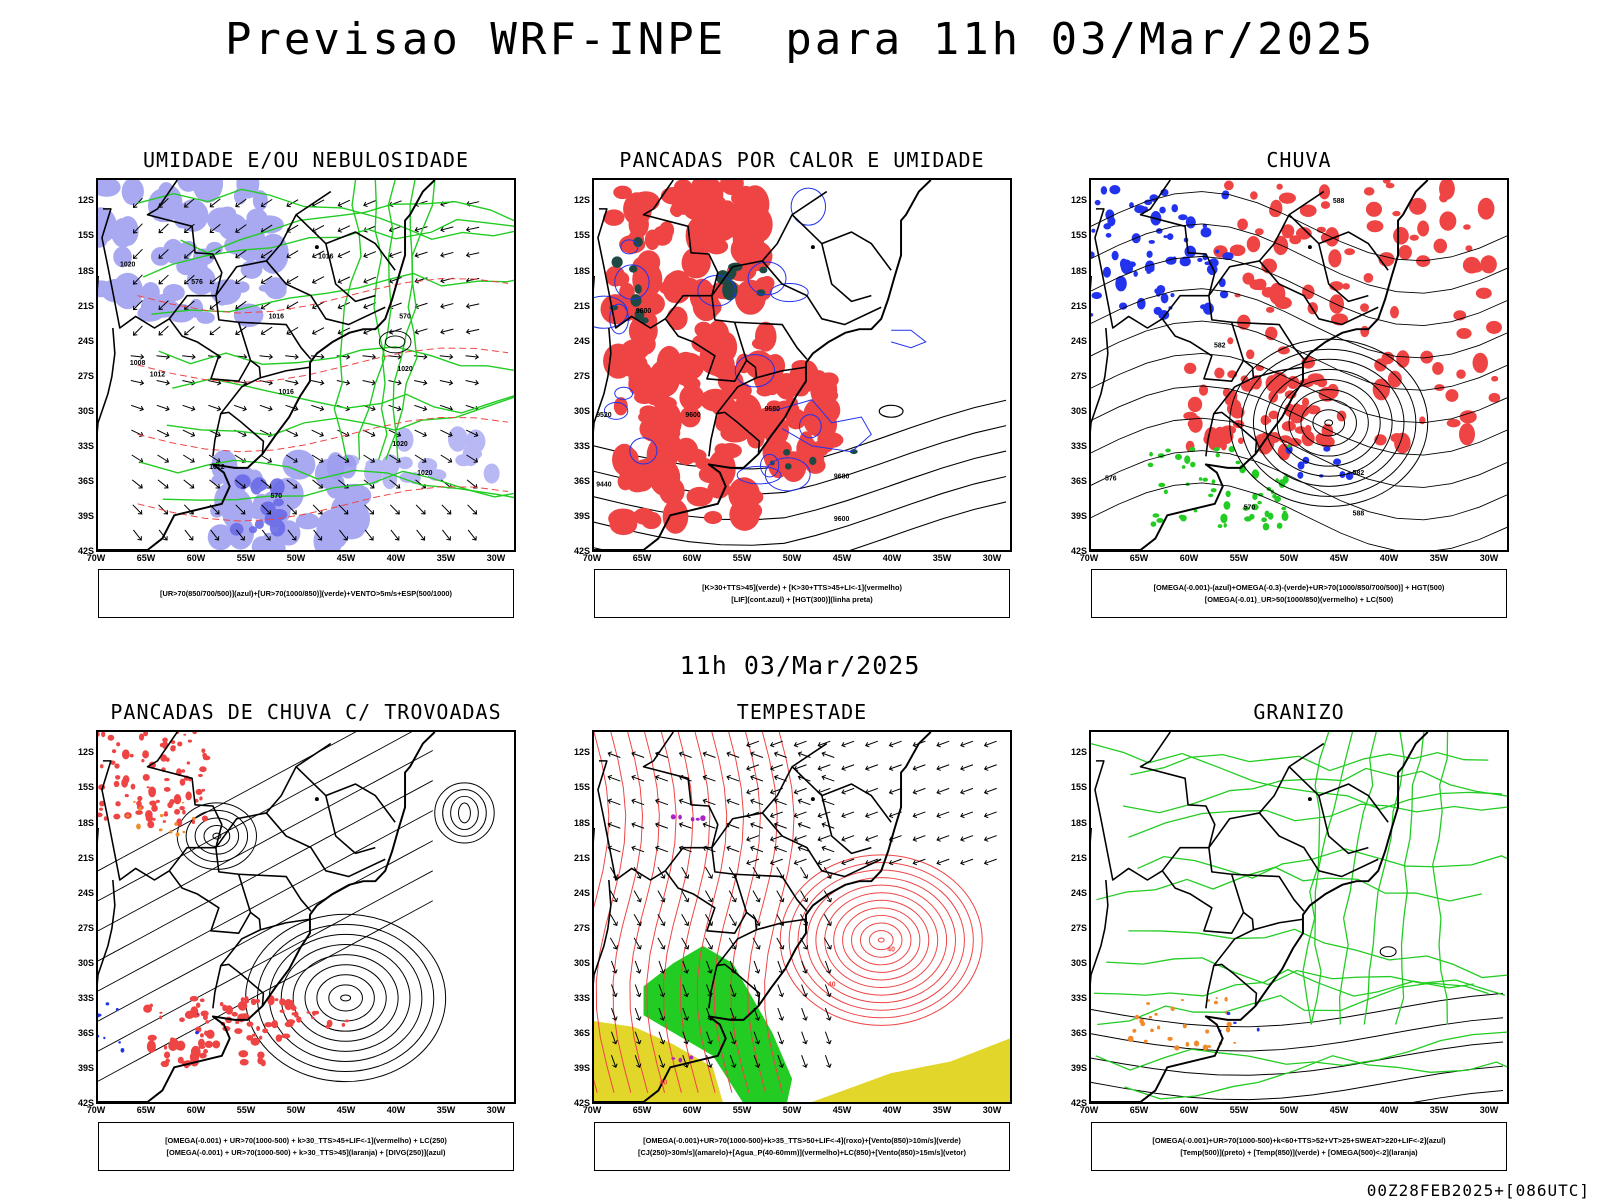 The height and width of the screenshot is (1200, 1600). Describe the element at coordinates (1299, 516) in the screenshot. I see `streamline` at that location.